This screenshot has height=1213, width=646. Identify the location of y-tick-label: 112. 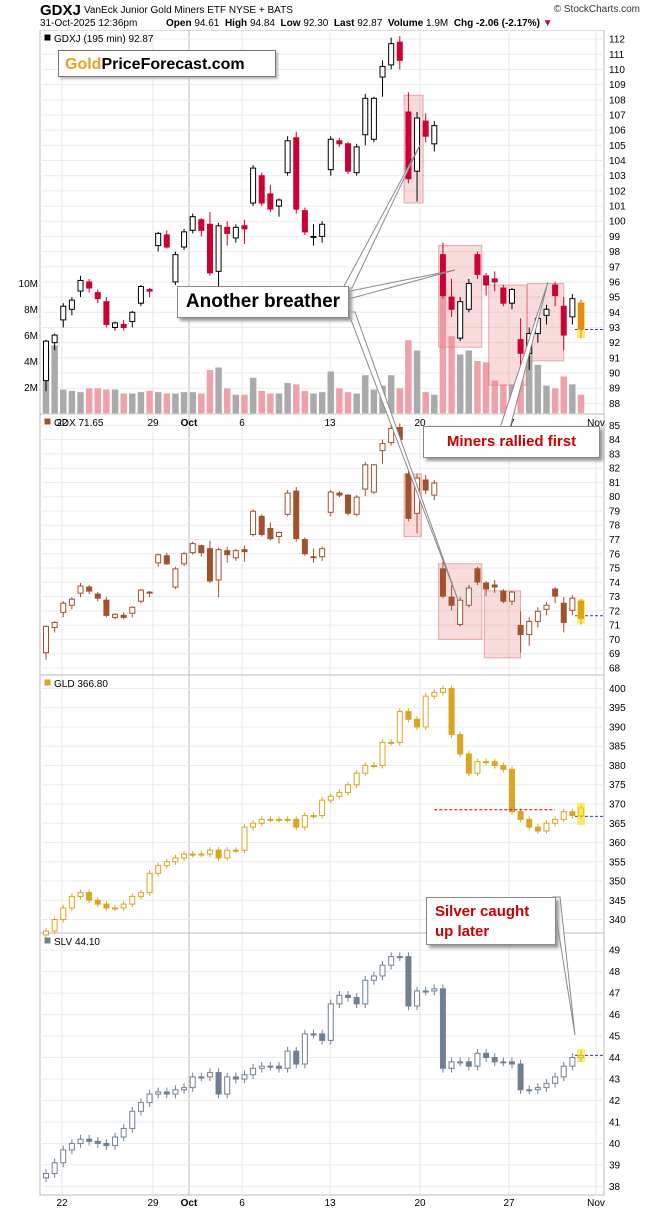
(617, 40).